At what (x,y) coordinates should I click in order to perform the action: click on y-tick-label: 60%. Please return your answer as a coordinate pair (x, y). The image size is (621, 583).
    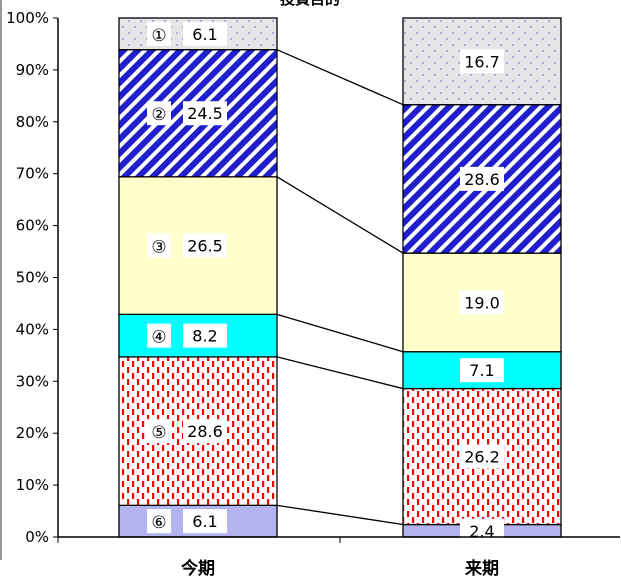
    Looking at the image, I should click on (32, 226).